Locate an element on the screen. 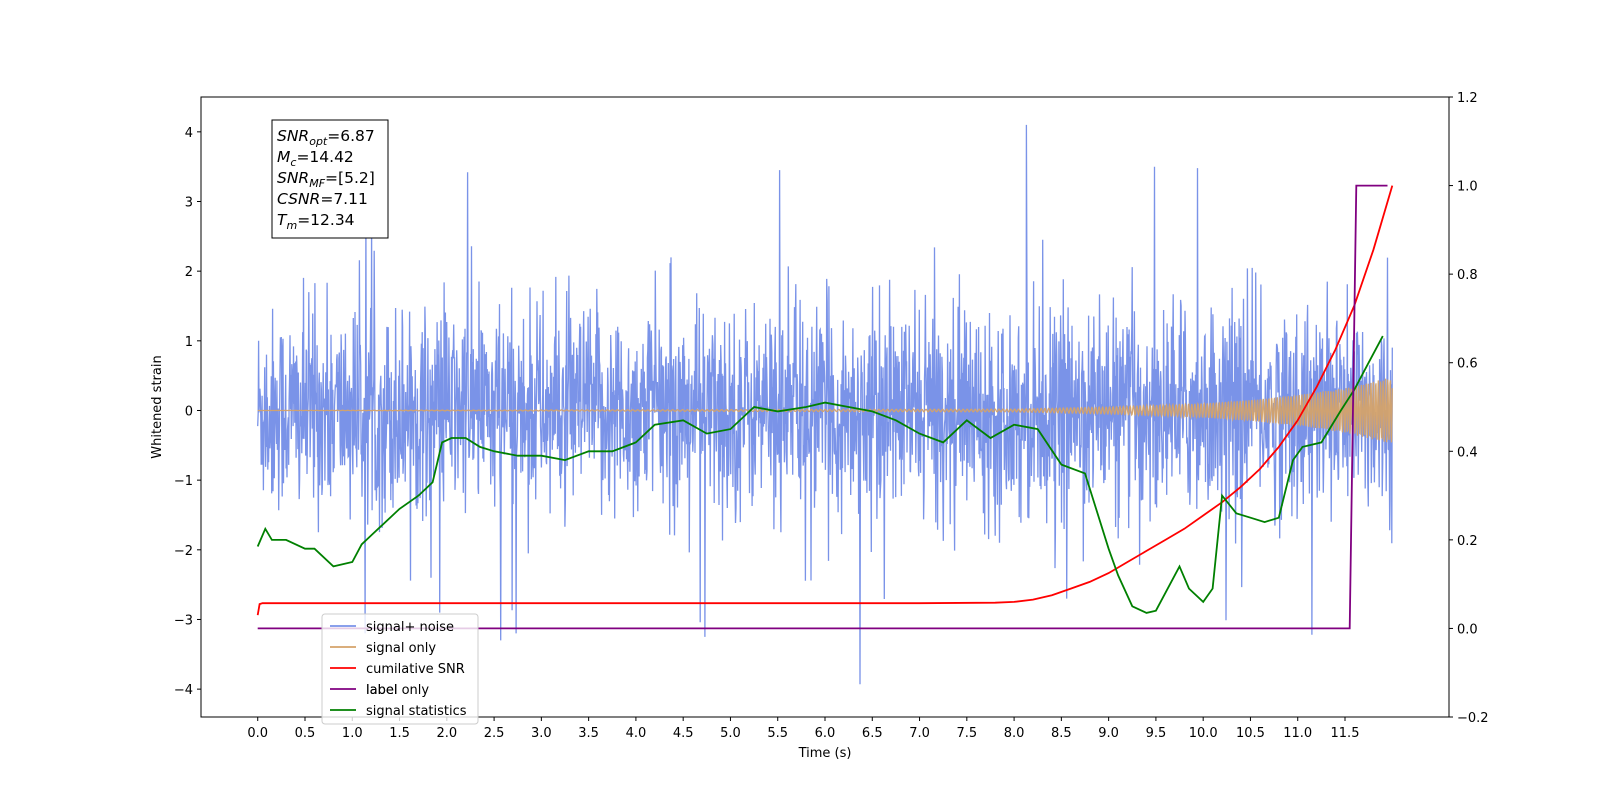 The image size is (1600, 800). y-tick-label: 0 is located at coordinates (189, 411).